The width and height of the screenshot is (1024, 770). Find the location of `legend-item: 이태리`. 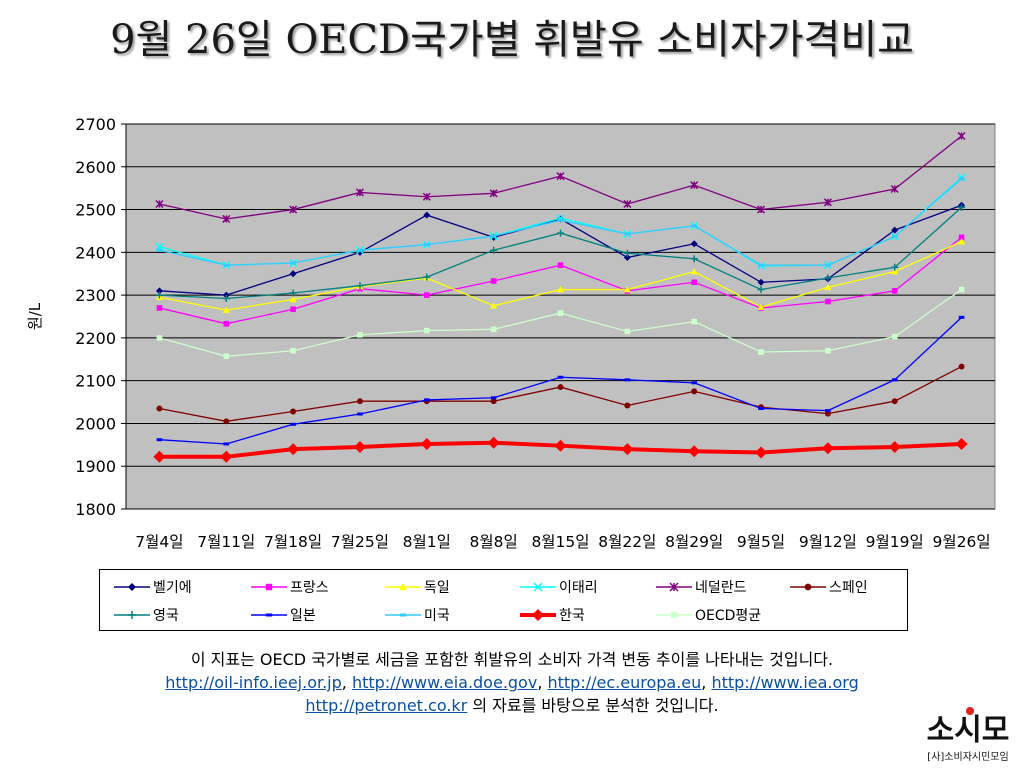

legend-item: 이태리 is located at coordinates (559, 587).